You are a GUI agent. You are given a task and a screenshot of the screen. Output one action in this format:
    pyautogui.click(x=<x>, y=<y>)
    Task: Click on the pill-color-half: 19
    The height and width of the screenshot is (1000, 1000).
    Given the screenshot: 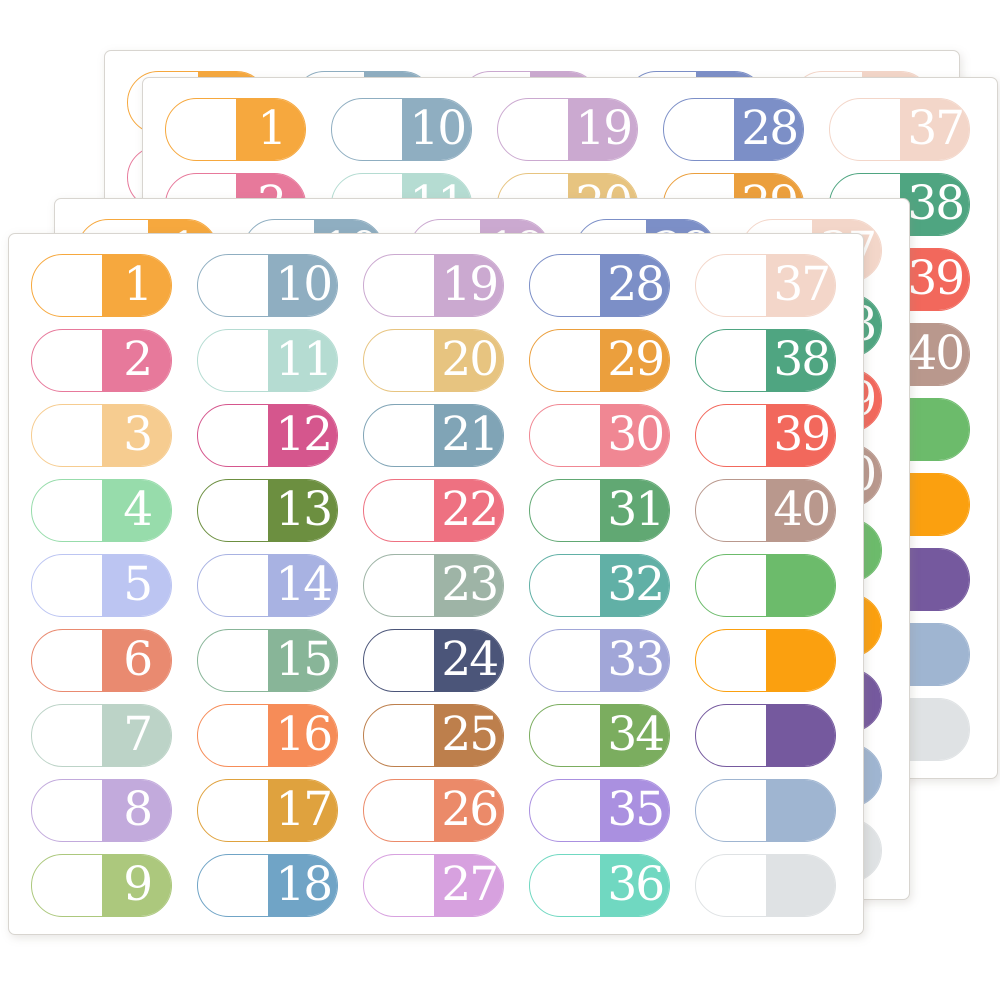 What is the action you would take?
    pyautogui.click(x=602, y=129)
    